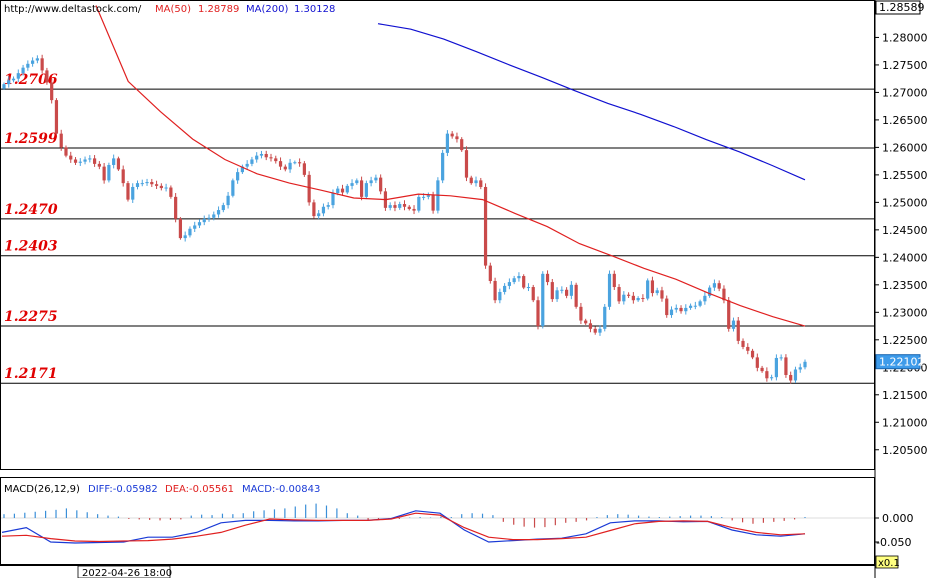 The image size is (930, 578). I want to click on ma200-line, so click(591, 102).